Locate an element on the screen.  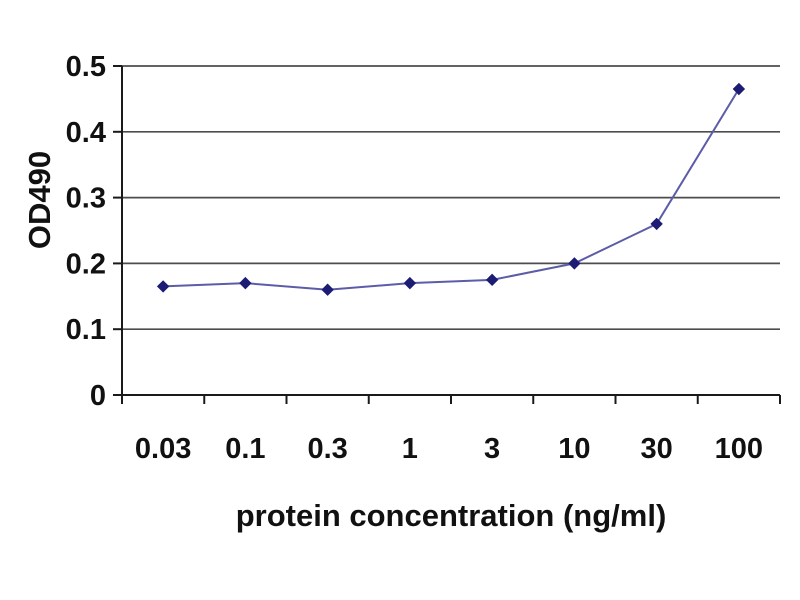
x-tick-label: 30 is located at coordinates (656, 449).